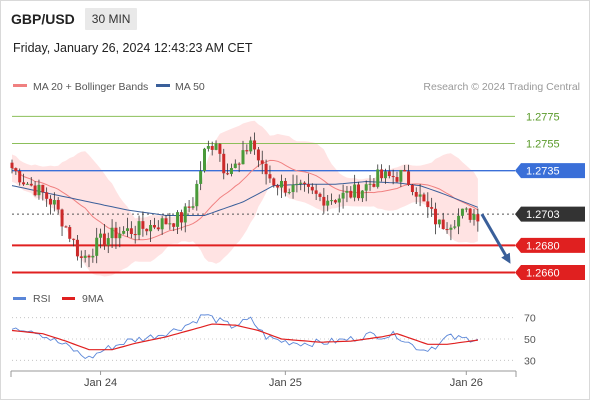  I want to click on x-tick-label: Jan 24, so click(100, 383).